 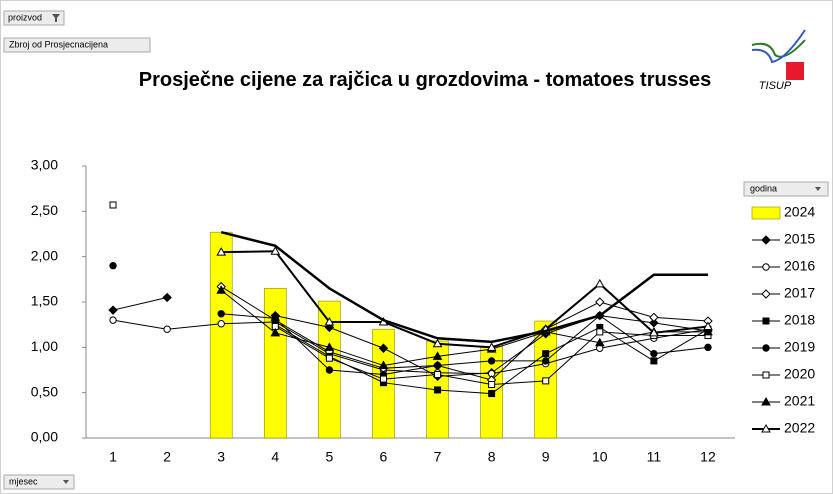 What do you see at coordinates (600, 457) in the screenshot?
I see `x-tick-label: 10` at bounding box center [600, 457].